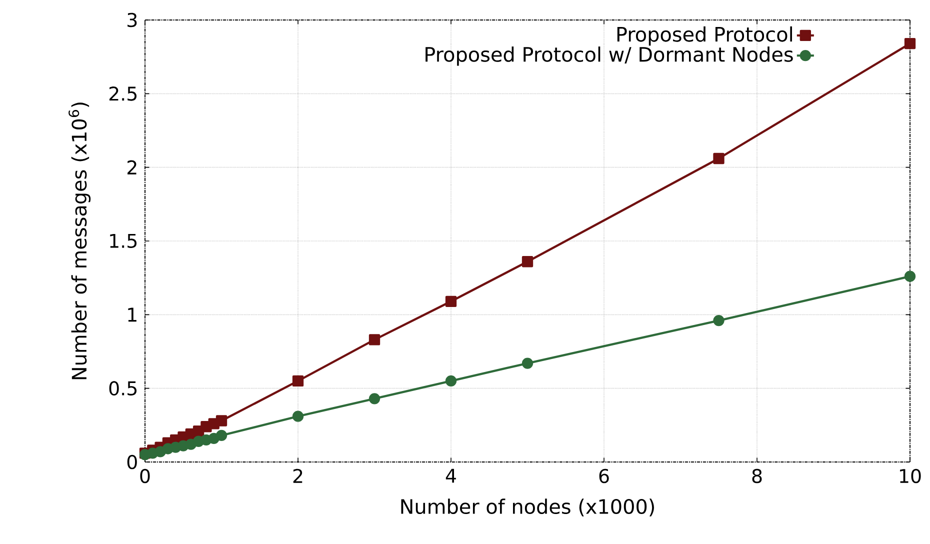  I want to click on y-axis-title: Number of messages (x10$^{6}$), so click(79, 241).